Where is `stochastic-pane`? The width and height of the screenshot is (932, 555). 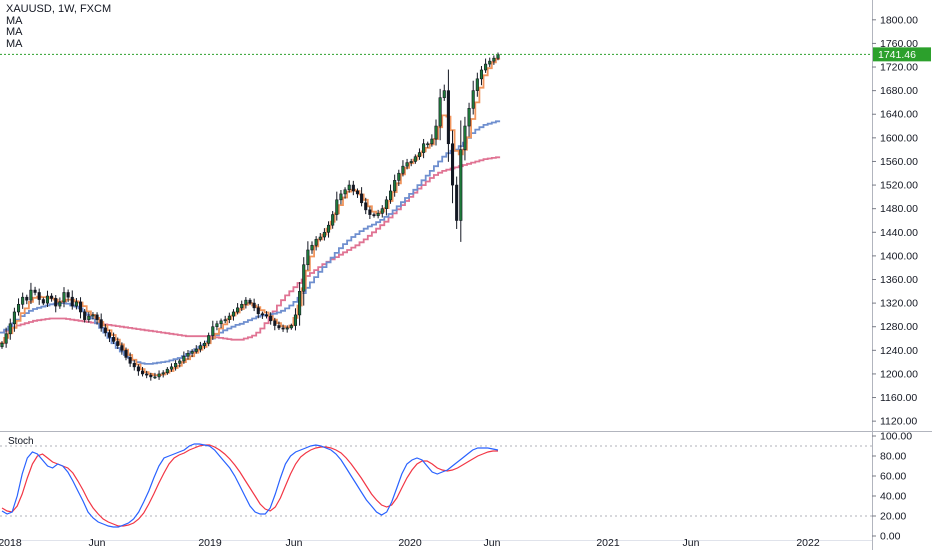
stochastic-pane is located at coordinates (436, 485).